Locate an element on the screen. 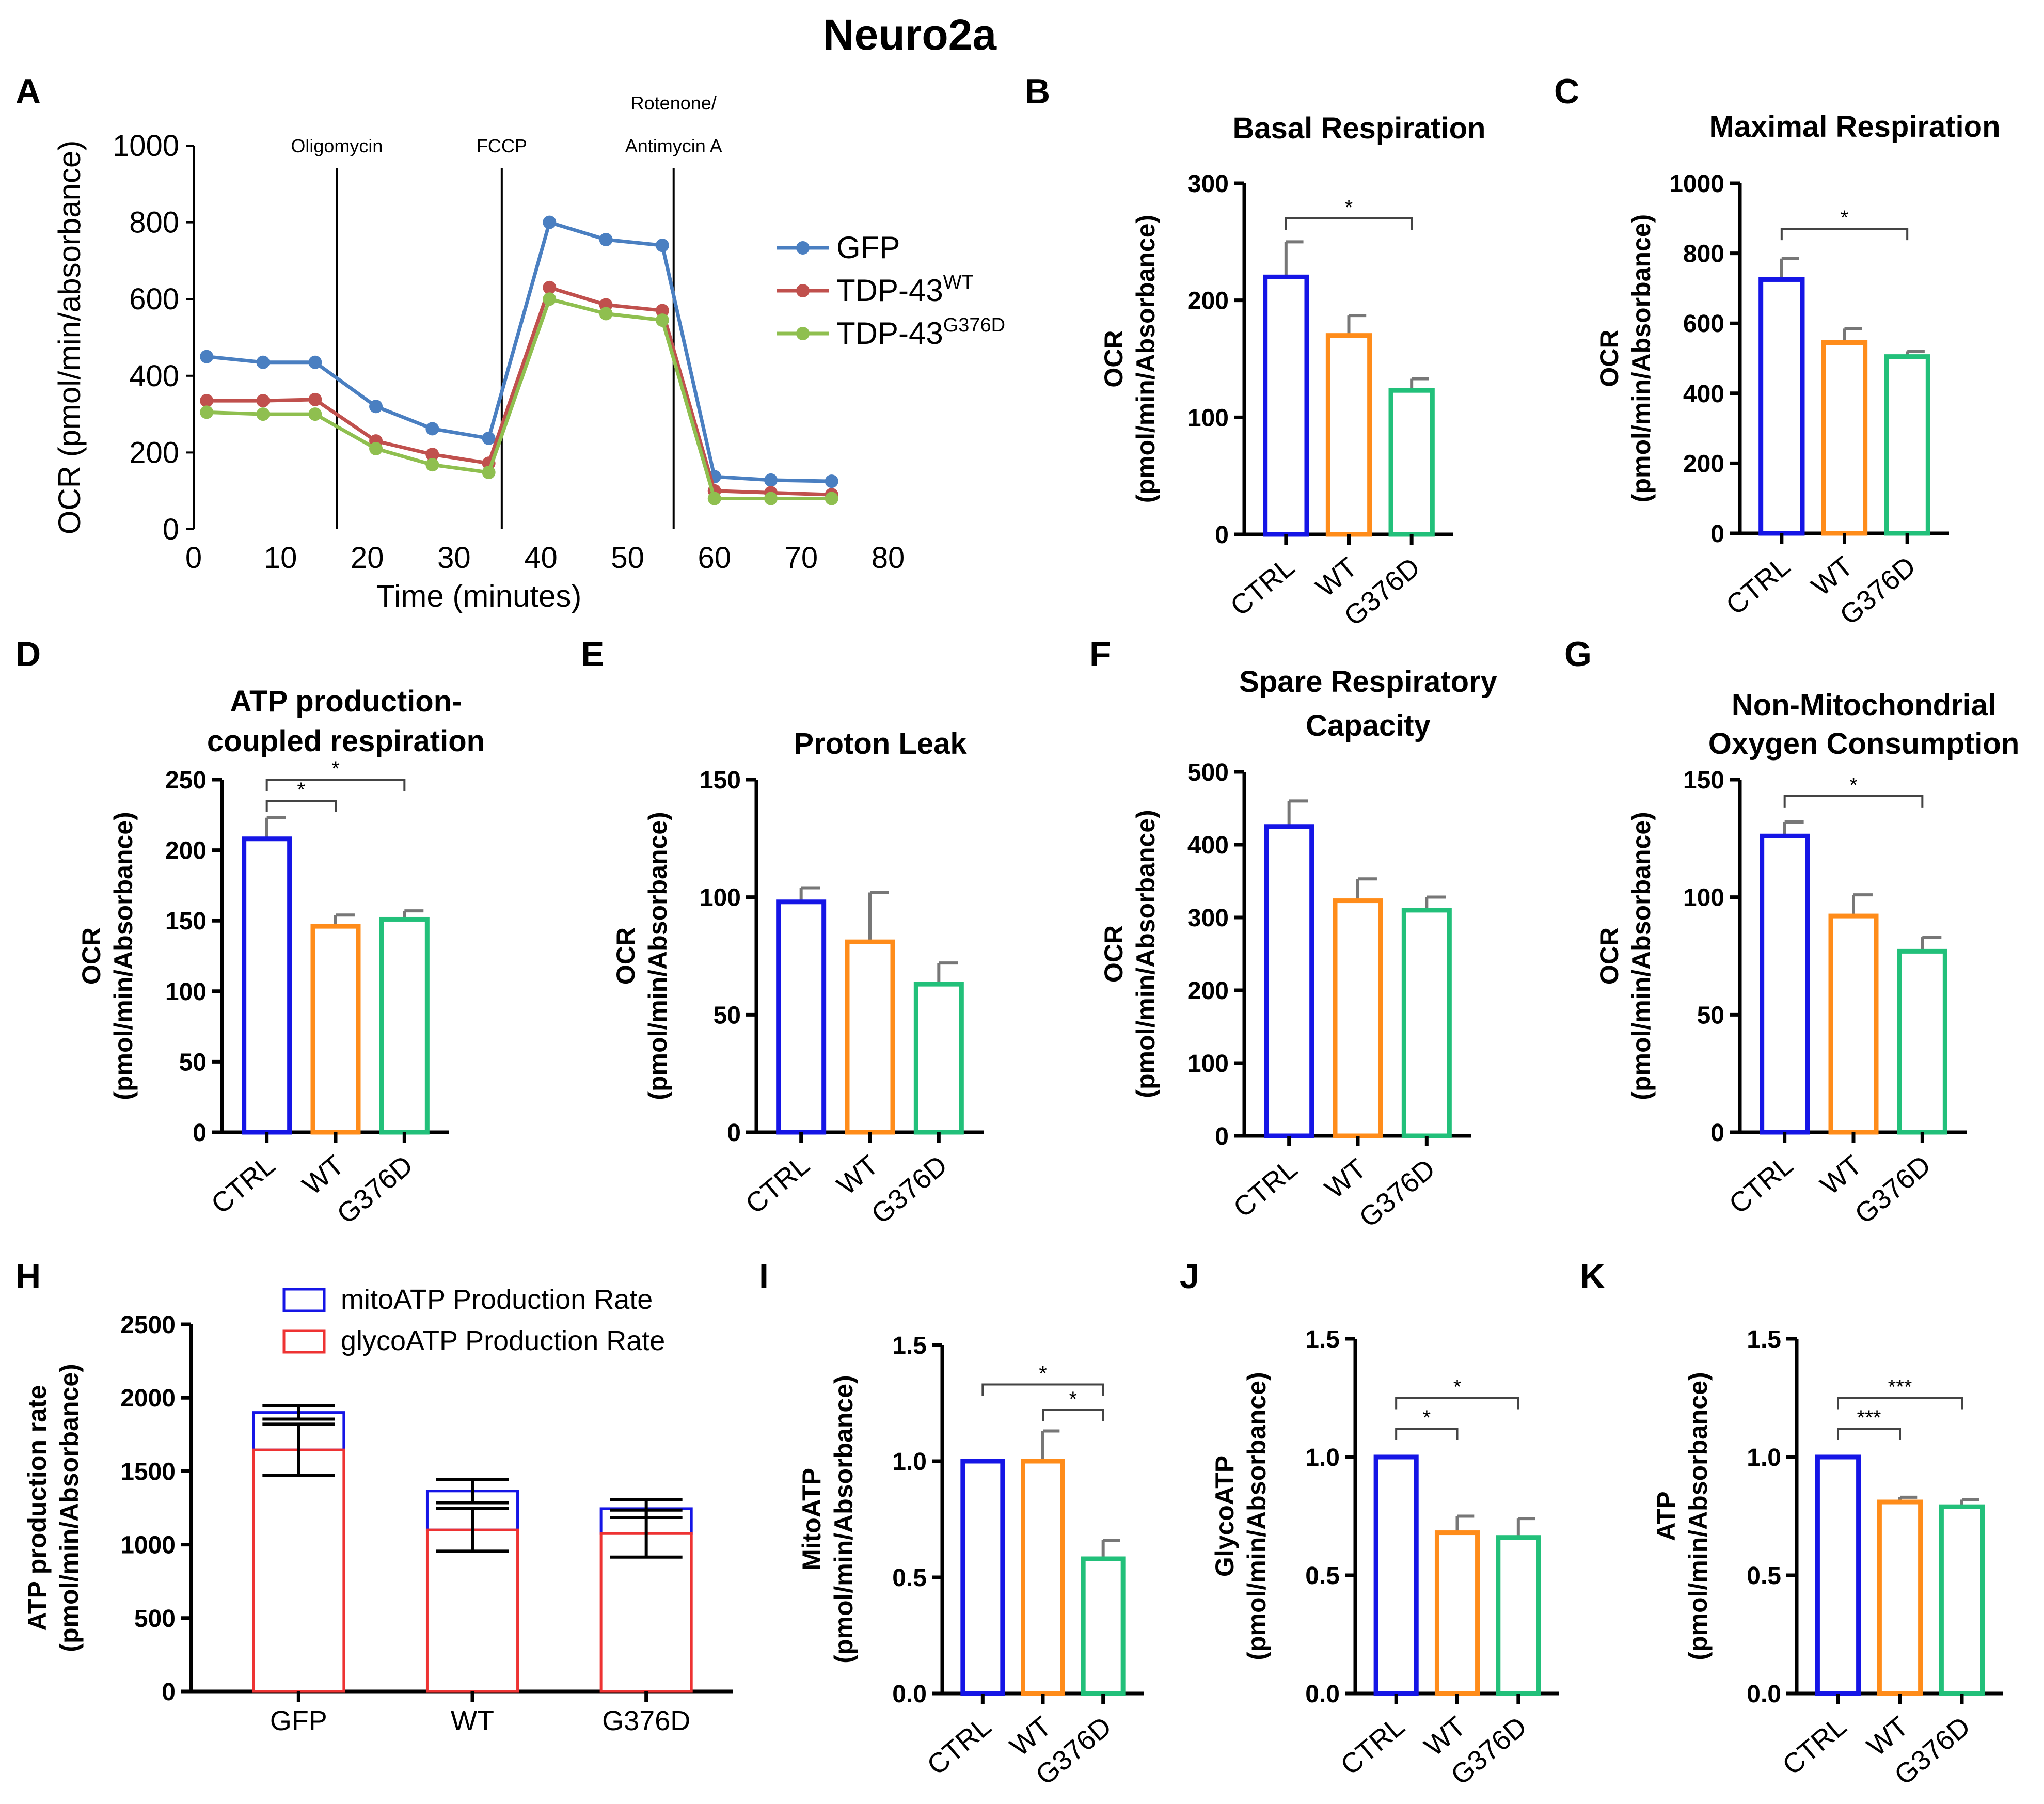 The height and width of the screenshot is (1804, 2044). panel-title: Maximal Respiration is located at coordinates (1854, 127).